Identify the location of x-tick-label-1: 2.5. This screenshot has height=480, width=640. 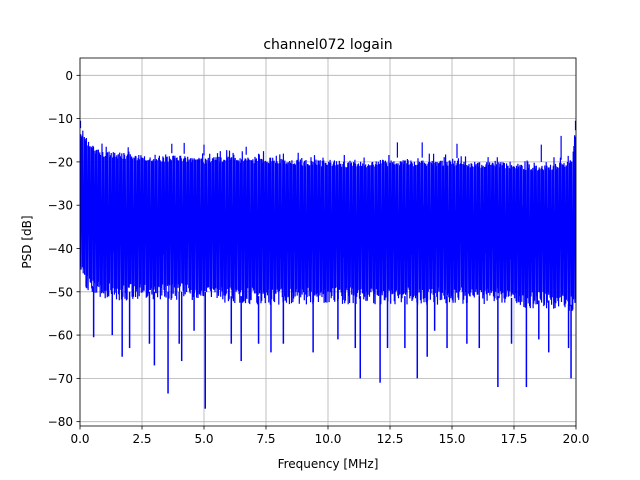
(141, 439).